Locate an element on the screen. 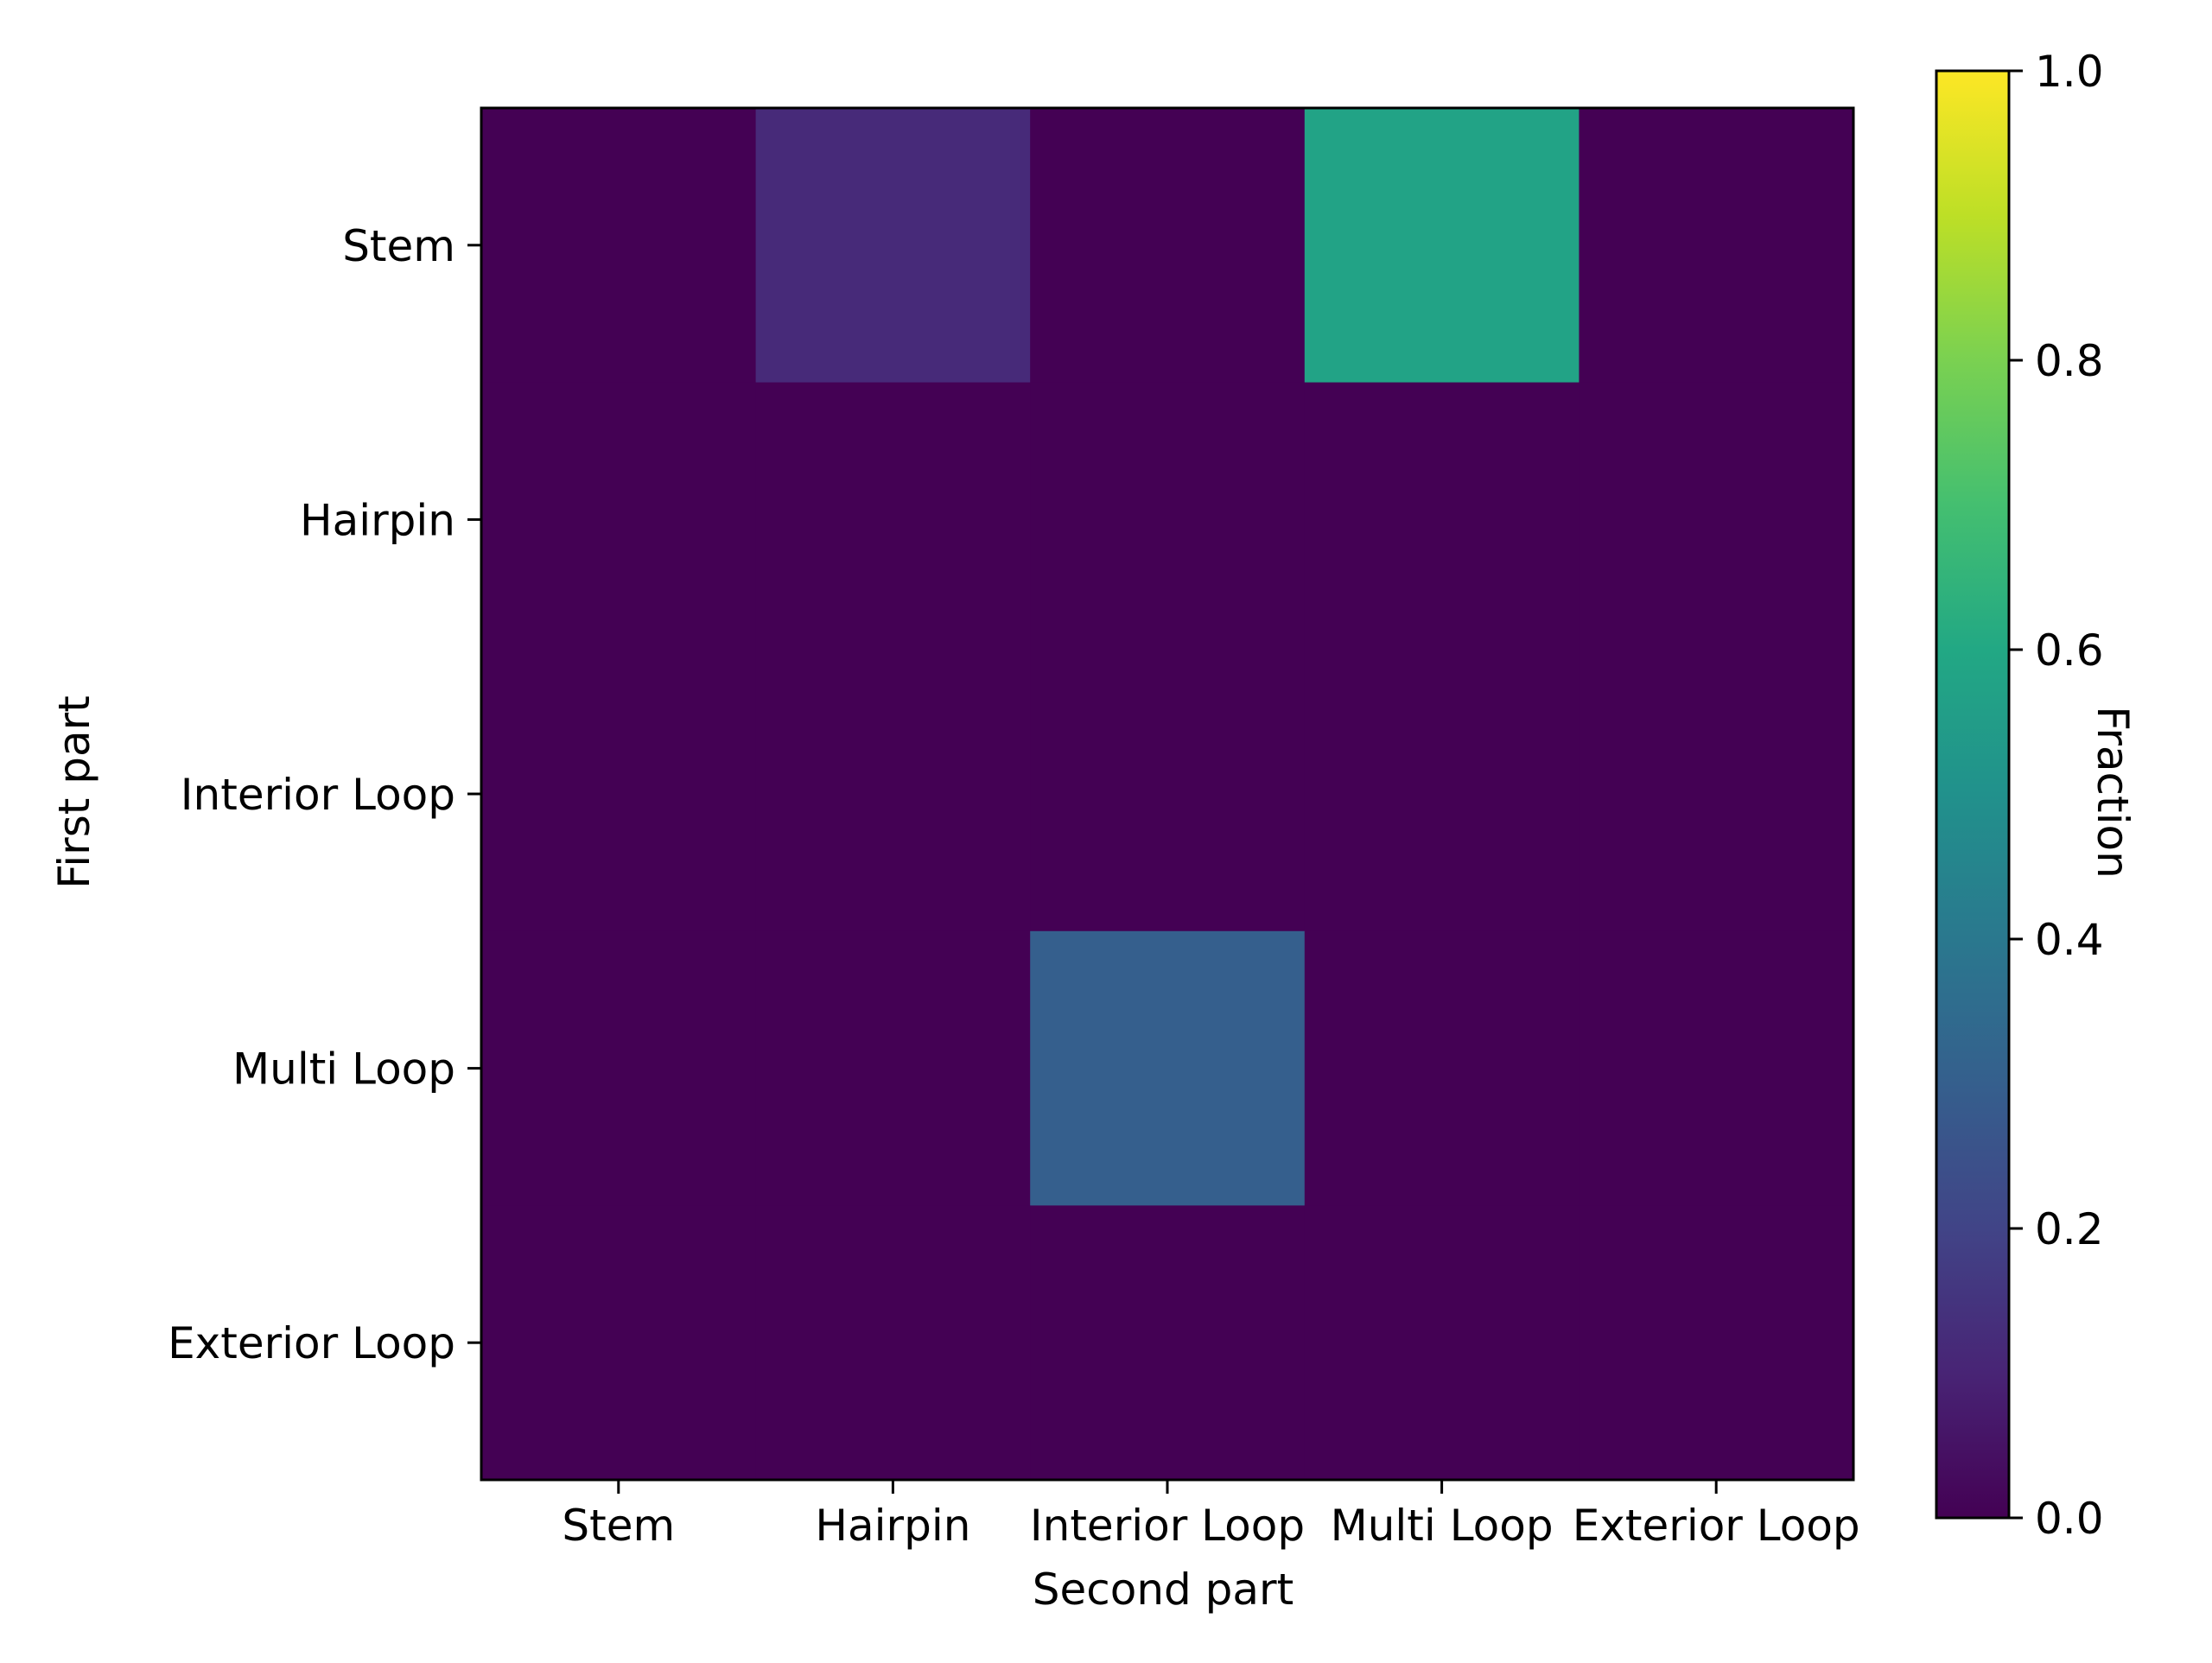 The image size is (2212, 1663). heatmap-cell-stem-multi-loop is located at coordinates (1442, 246).